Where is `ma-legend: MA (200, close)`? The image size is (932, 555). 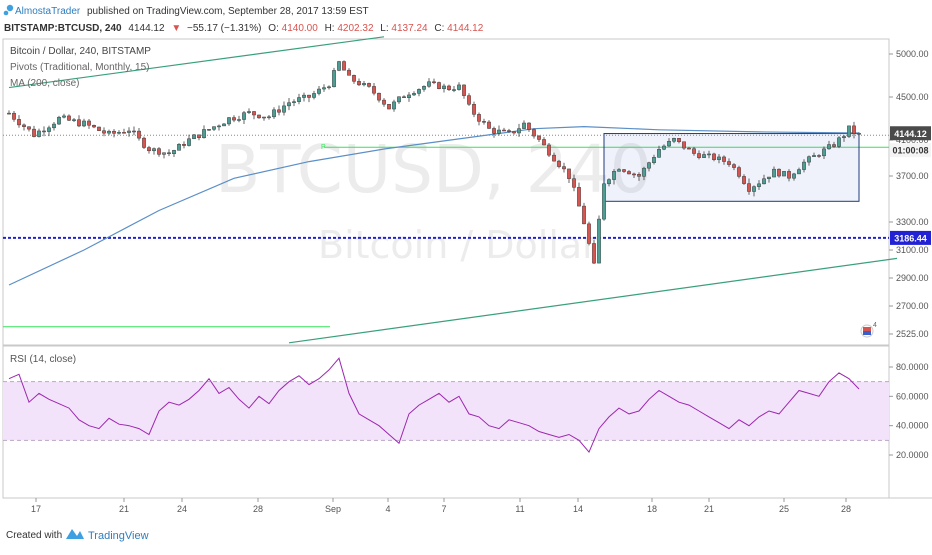 ma-legend: MA (200, close) is located at coordinates (44, 83).